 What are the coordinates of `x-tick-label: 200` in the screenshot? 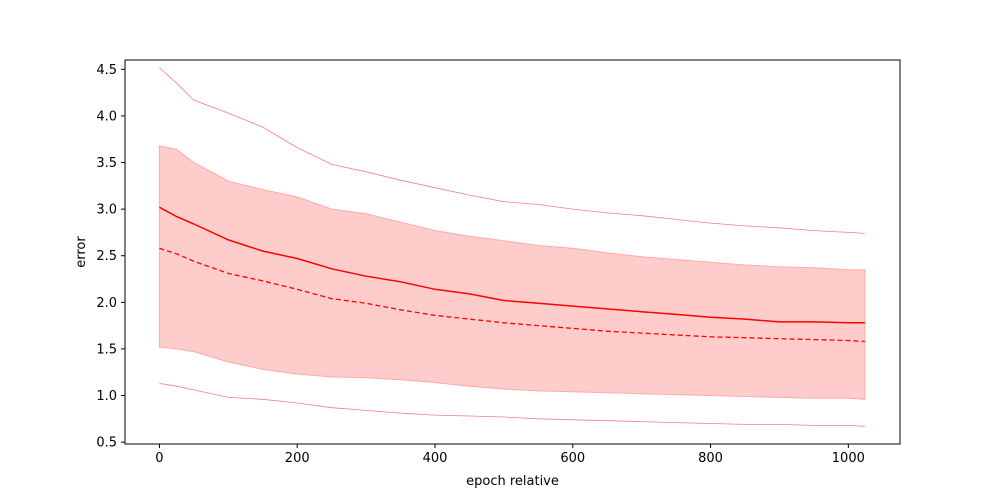 It's located at (297, 458).